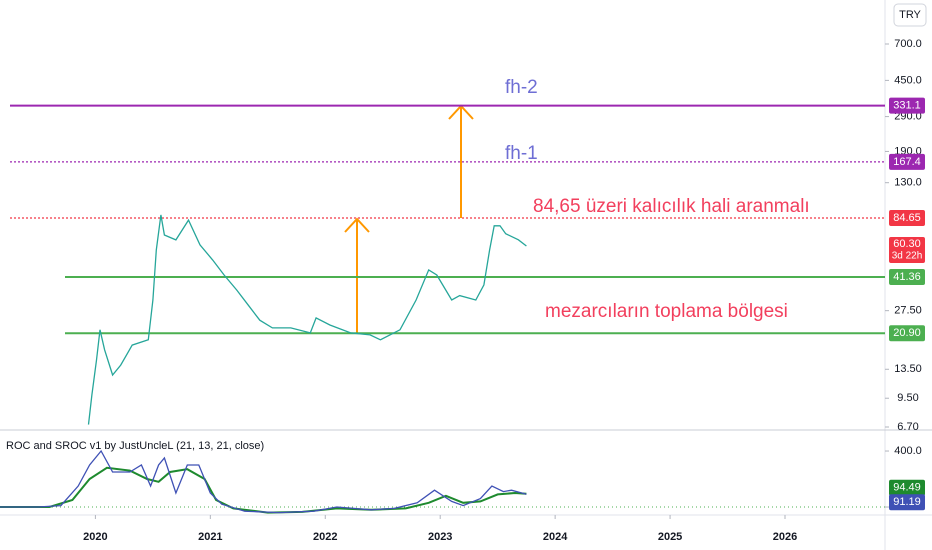 The width and height of the screenshot is (932, 550). Describe the element at coordinates (666, 311) in the screenshot. I see `annotation: mezarcıların toplama bölgesi` at that location.